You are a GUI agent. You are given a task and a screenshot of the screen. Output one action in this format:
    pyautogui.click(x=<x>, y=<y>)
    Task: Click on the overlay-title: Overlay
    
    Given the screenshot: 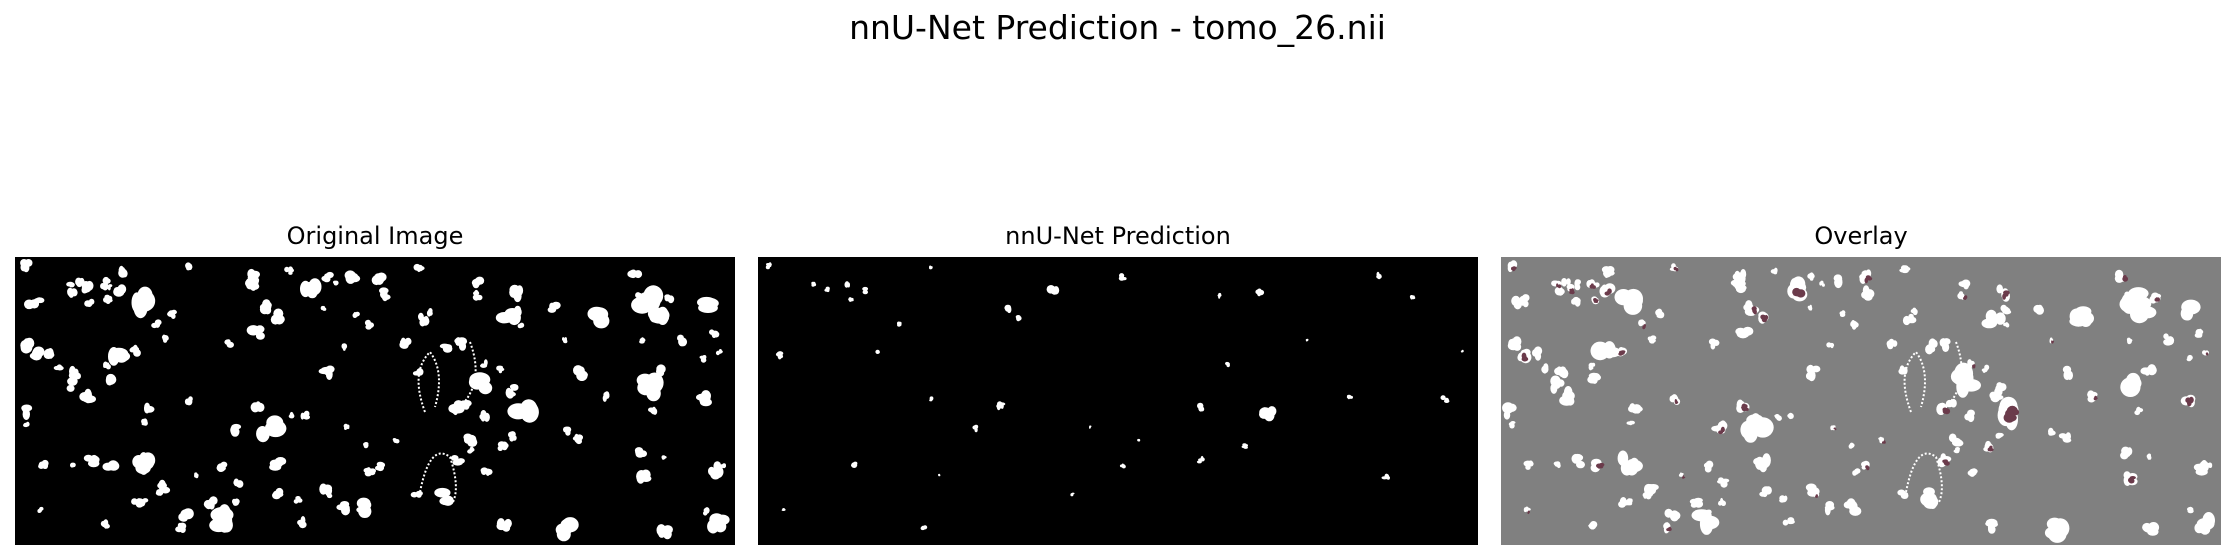 What is the action you would take?
    pyautogui.click(x=1861, y=236)
    